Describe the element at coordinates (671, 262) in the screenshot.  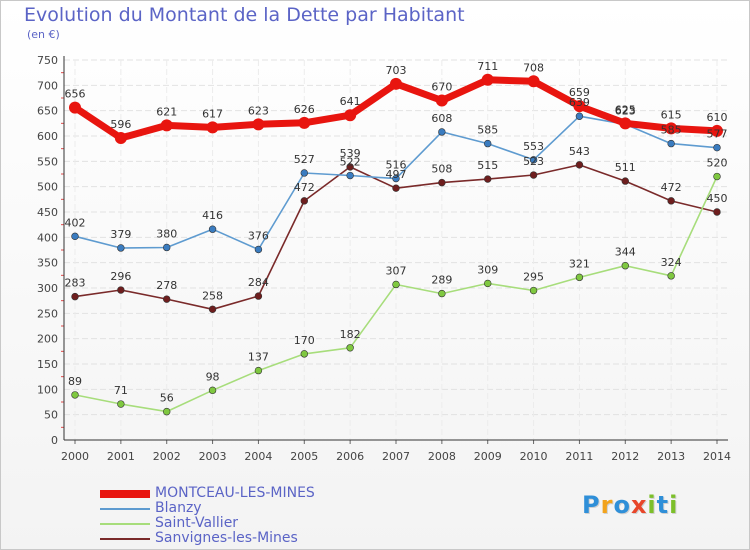
I see `data-label: 324` at that location.